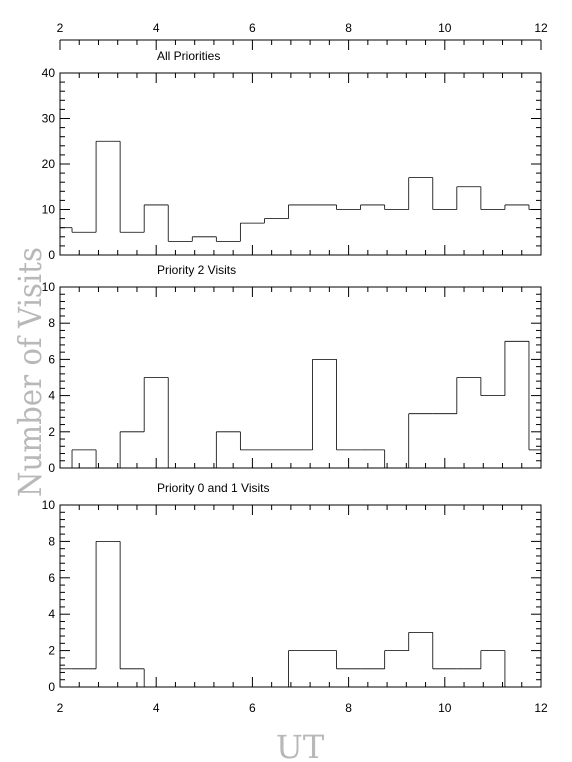  What do you see at coordinates (541, 28) in the screenshot?
I see `top-axis-tick-label: 12` at bounding box center [541, 28].